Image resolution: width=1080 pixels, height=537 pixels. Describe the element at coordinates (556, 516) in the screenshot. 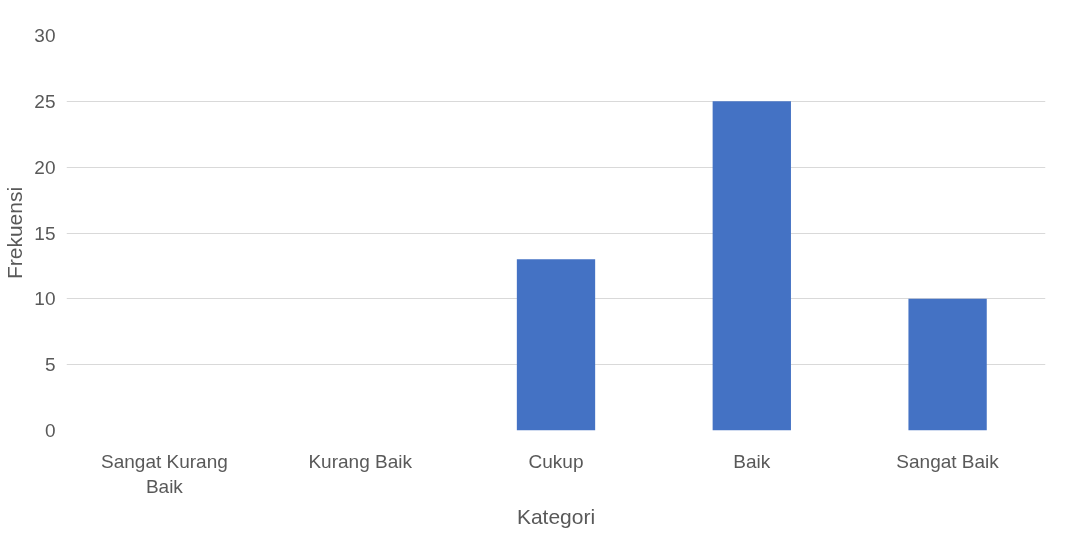

I see `x-axis-title: Kategori` at that location.